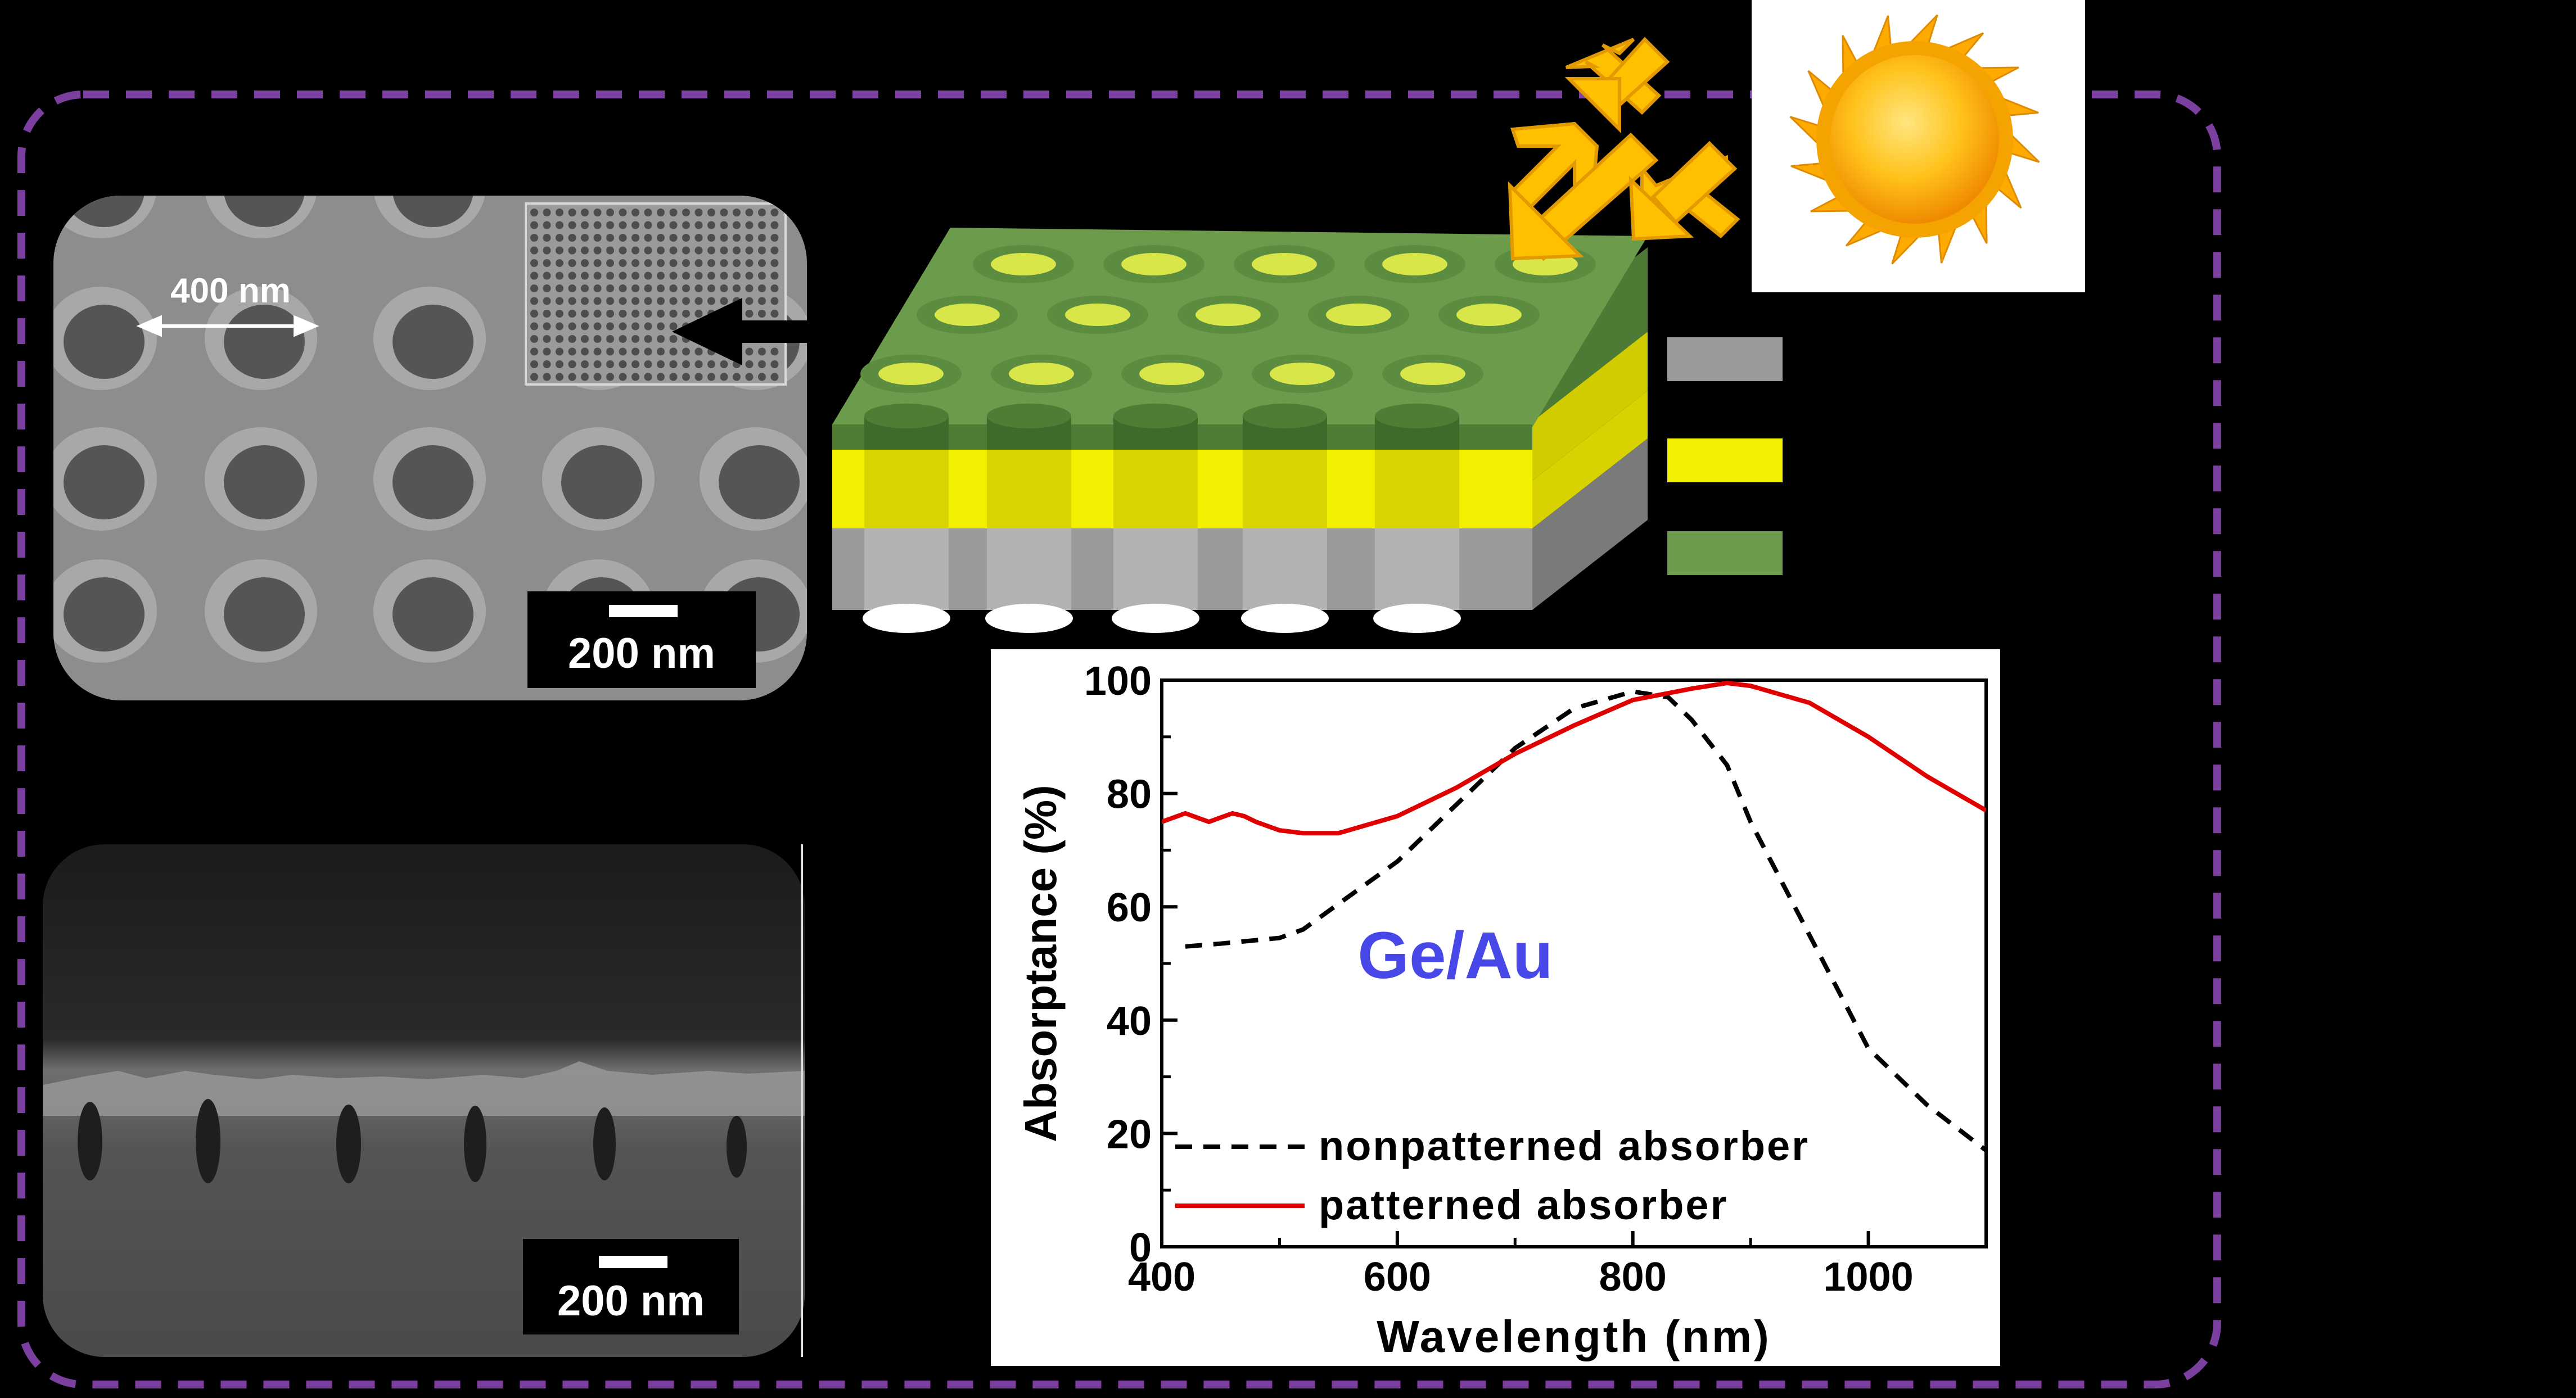 This screenshot has width=2576, height=1398. What do you see at coordinates (1586, 921) in the screenshot?
I see `series-line-nonpatterned` at bounding box center [1586, 921].